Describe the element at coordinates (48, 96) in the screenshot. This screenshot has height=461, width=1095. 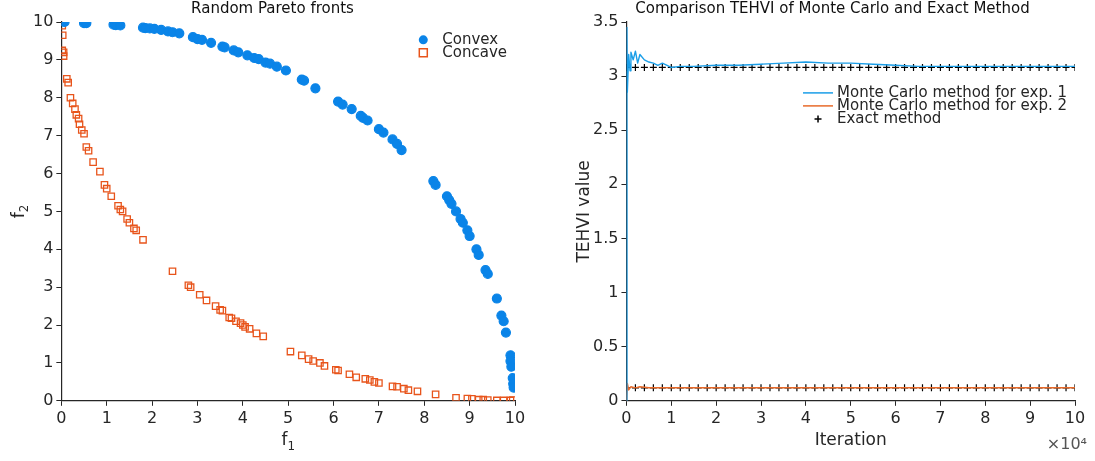
I see `y-tick-label: 8` at that location.